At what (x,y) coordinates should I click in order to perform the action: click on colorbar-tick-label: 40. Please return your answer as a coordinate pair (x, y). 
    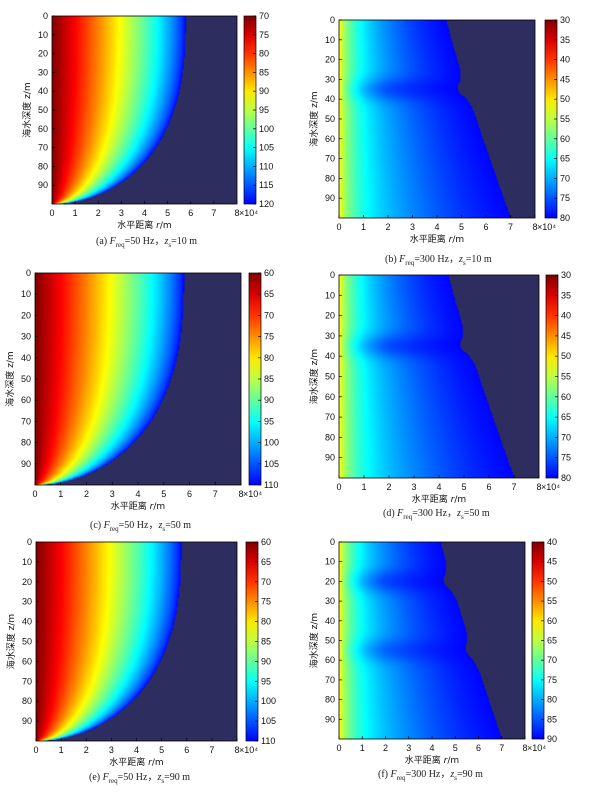
    Looking at the image, I should click on (552, 542).